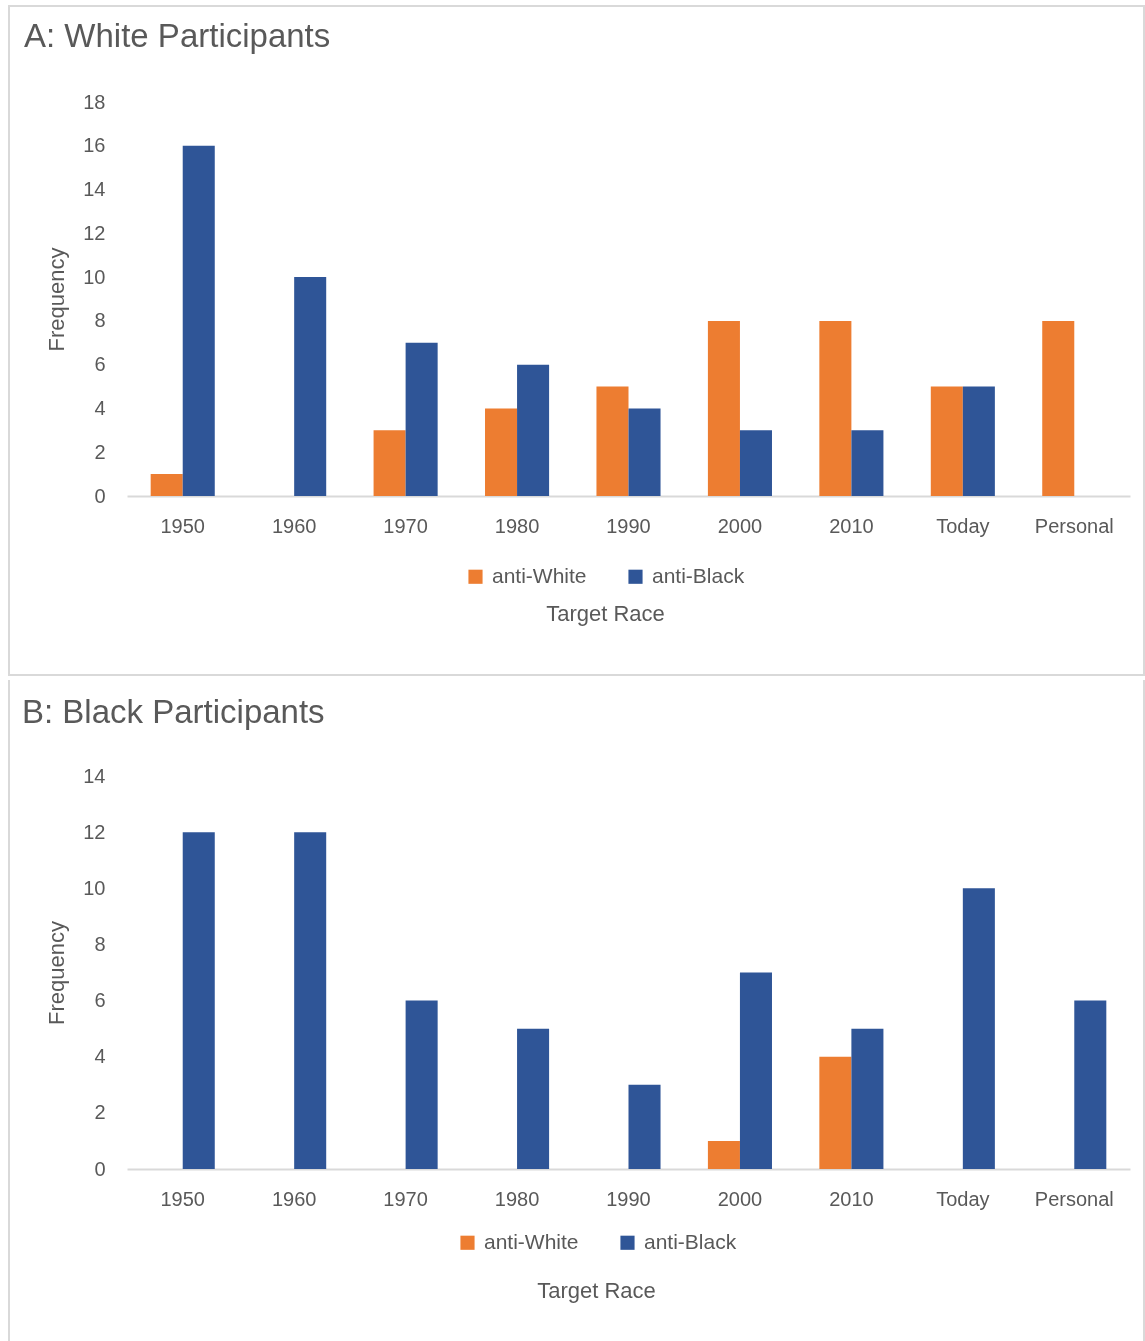 The width and height of the screenshot is (1145, 1341). Describe the element at coordinates (94, 101) in the screenshot. I see `y-tick-label: 18` at that location.